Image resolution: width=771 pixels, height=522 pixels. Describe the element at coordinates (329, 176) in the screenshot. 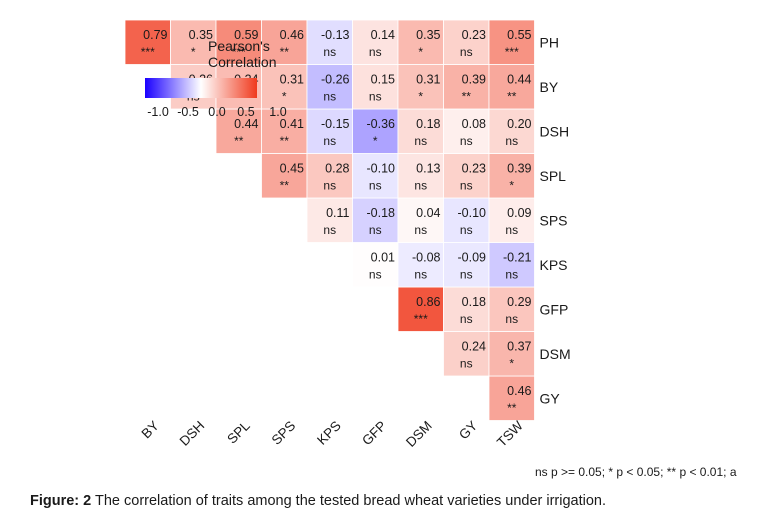

I see `heatmap-cell-spl-kps` at that location.